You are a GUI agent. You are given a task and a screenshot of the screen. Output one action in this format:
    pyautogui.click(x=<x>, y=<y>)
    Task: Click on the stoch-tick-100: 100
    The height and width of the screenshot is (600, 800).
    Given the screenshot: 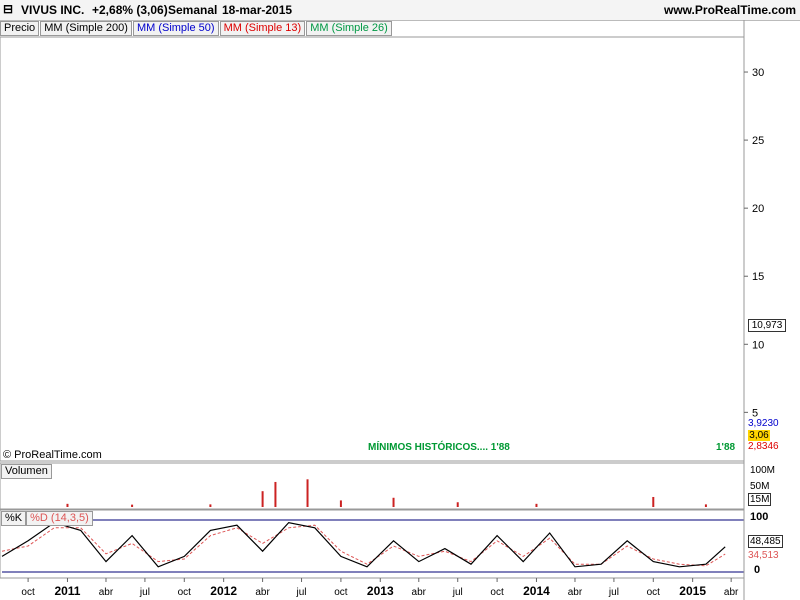 What is the action you would take?
    pyautogui.click(x=759, y=517)
    